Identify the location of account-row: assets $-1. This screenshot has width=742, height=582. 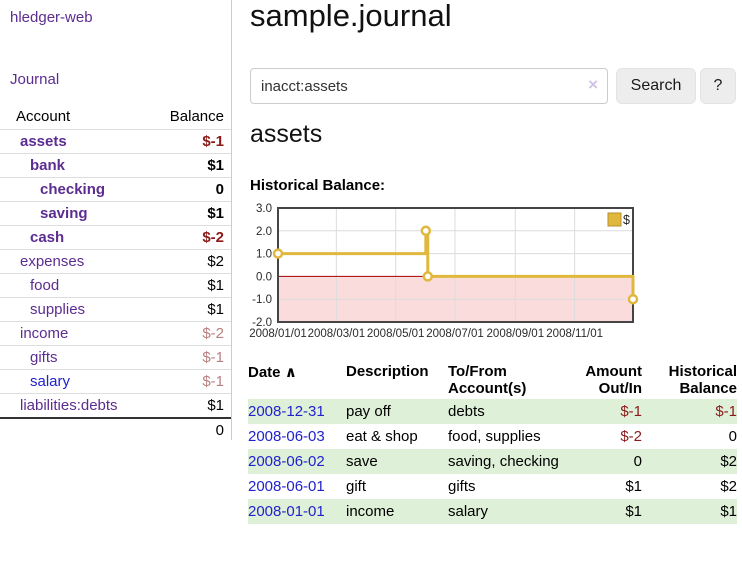
(115, 141).